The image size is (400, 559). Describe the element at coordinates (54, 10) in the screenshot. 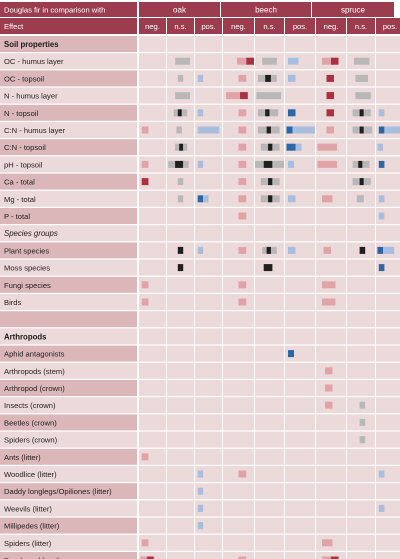

I see `chart-title: Douglas fir in comparison with` at that location.